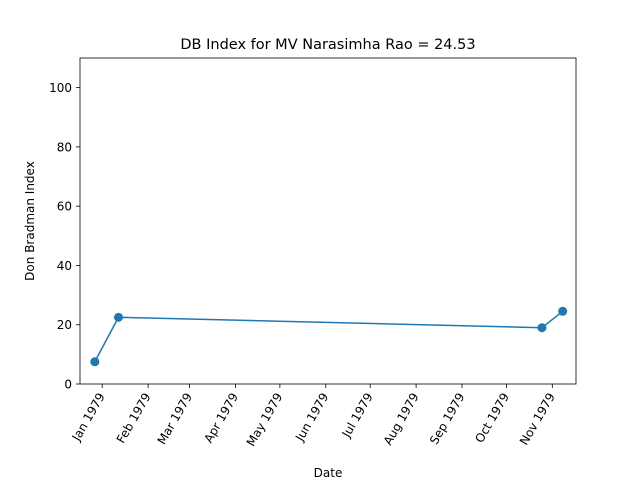 This screenshot has height=480, width=640. I want to click on chart-title: DB Index for MV Narasimha Rao = 24.53, so click(327, 45).